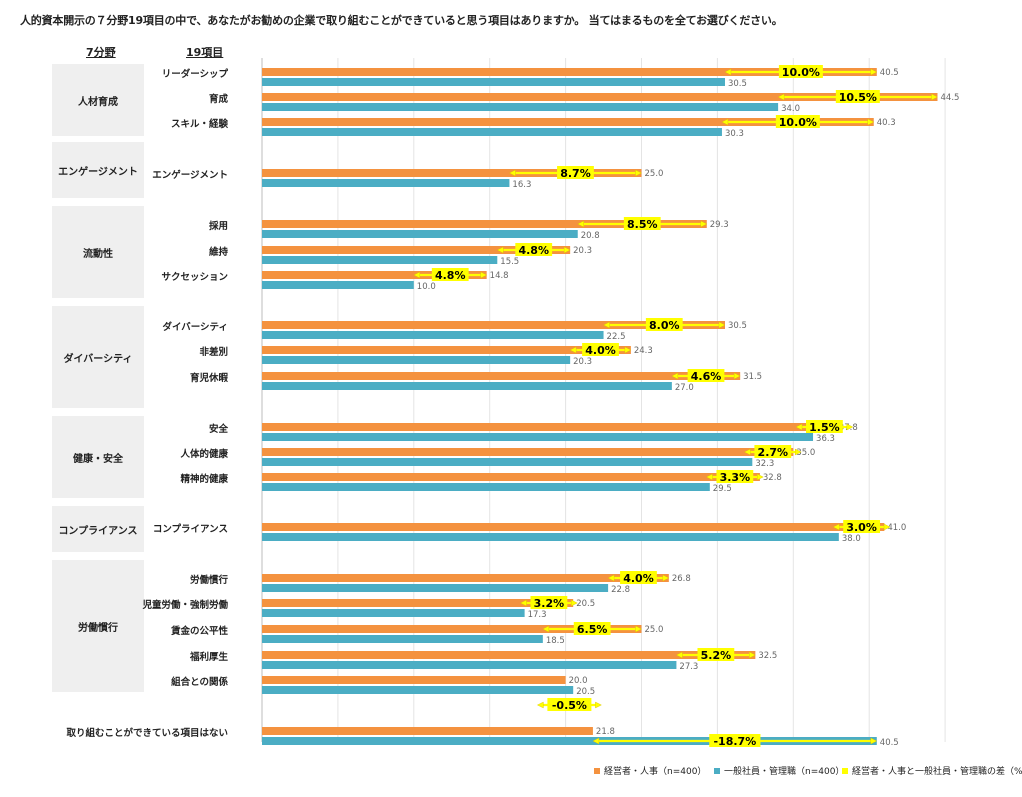  I want to click on emp-value-label: 36.3, so click(825, 439).